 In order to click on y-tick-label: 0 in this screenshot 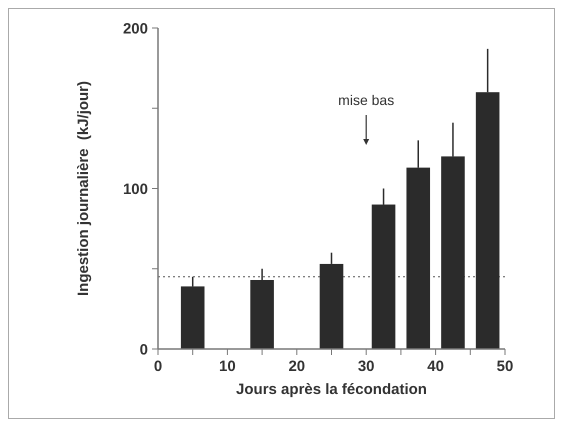, I will do `click(144, 349)`.